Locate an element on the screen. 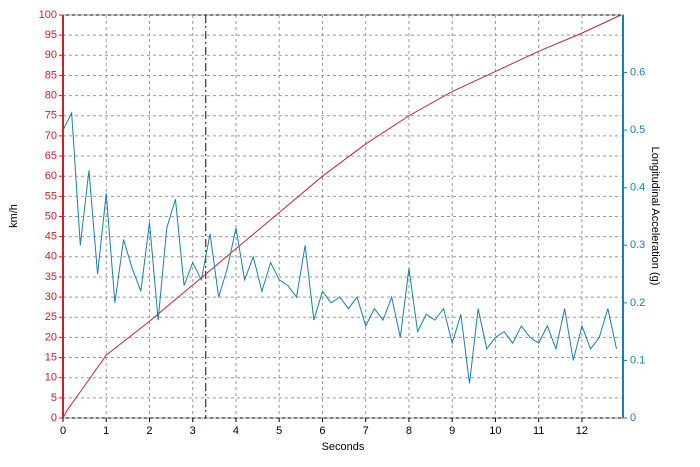  y-tick-label: 95 is located at coordinates (51, 35).